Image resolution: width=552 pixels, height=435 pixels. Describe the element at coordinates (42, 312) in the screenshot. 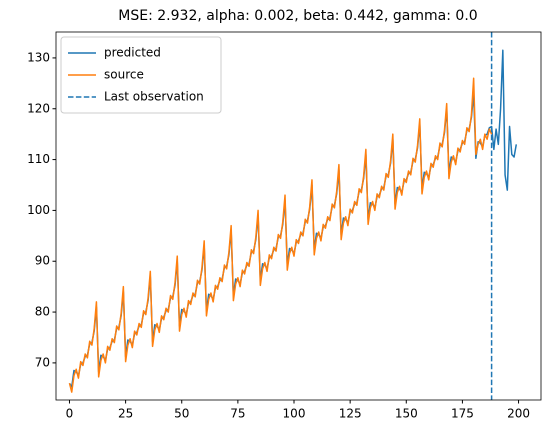

I see `y-tick-label: 80` at that location.